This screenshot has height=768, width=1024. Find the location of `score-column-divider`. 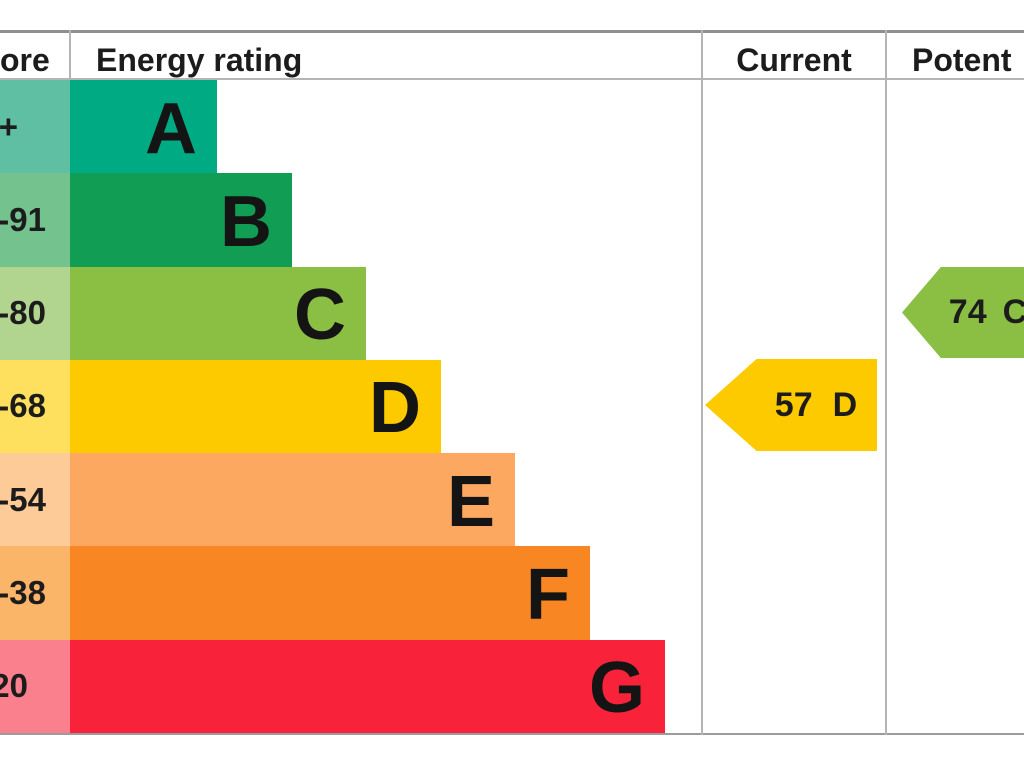

score-column-divider is located at coordinates (70, 54).